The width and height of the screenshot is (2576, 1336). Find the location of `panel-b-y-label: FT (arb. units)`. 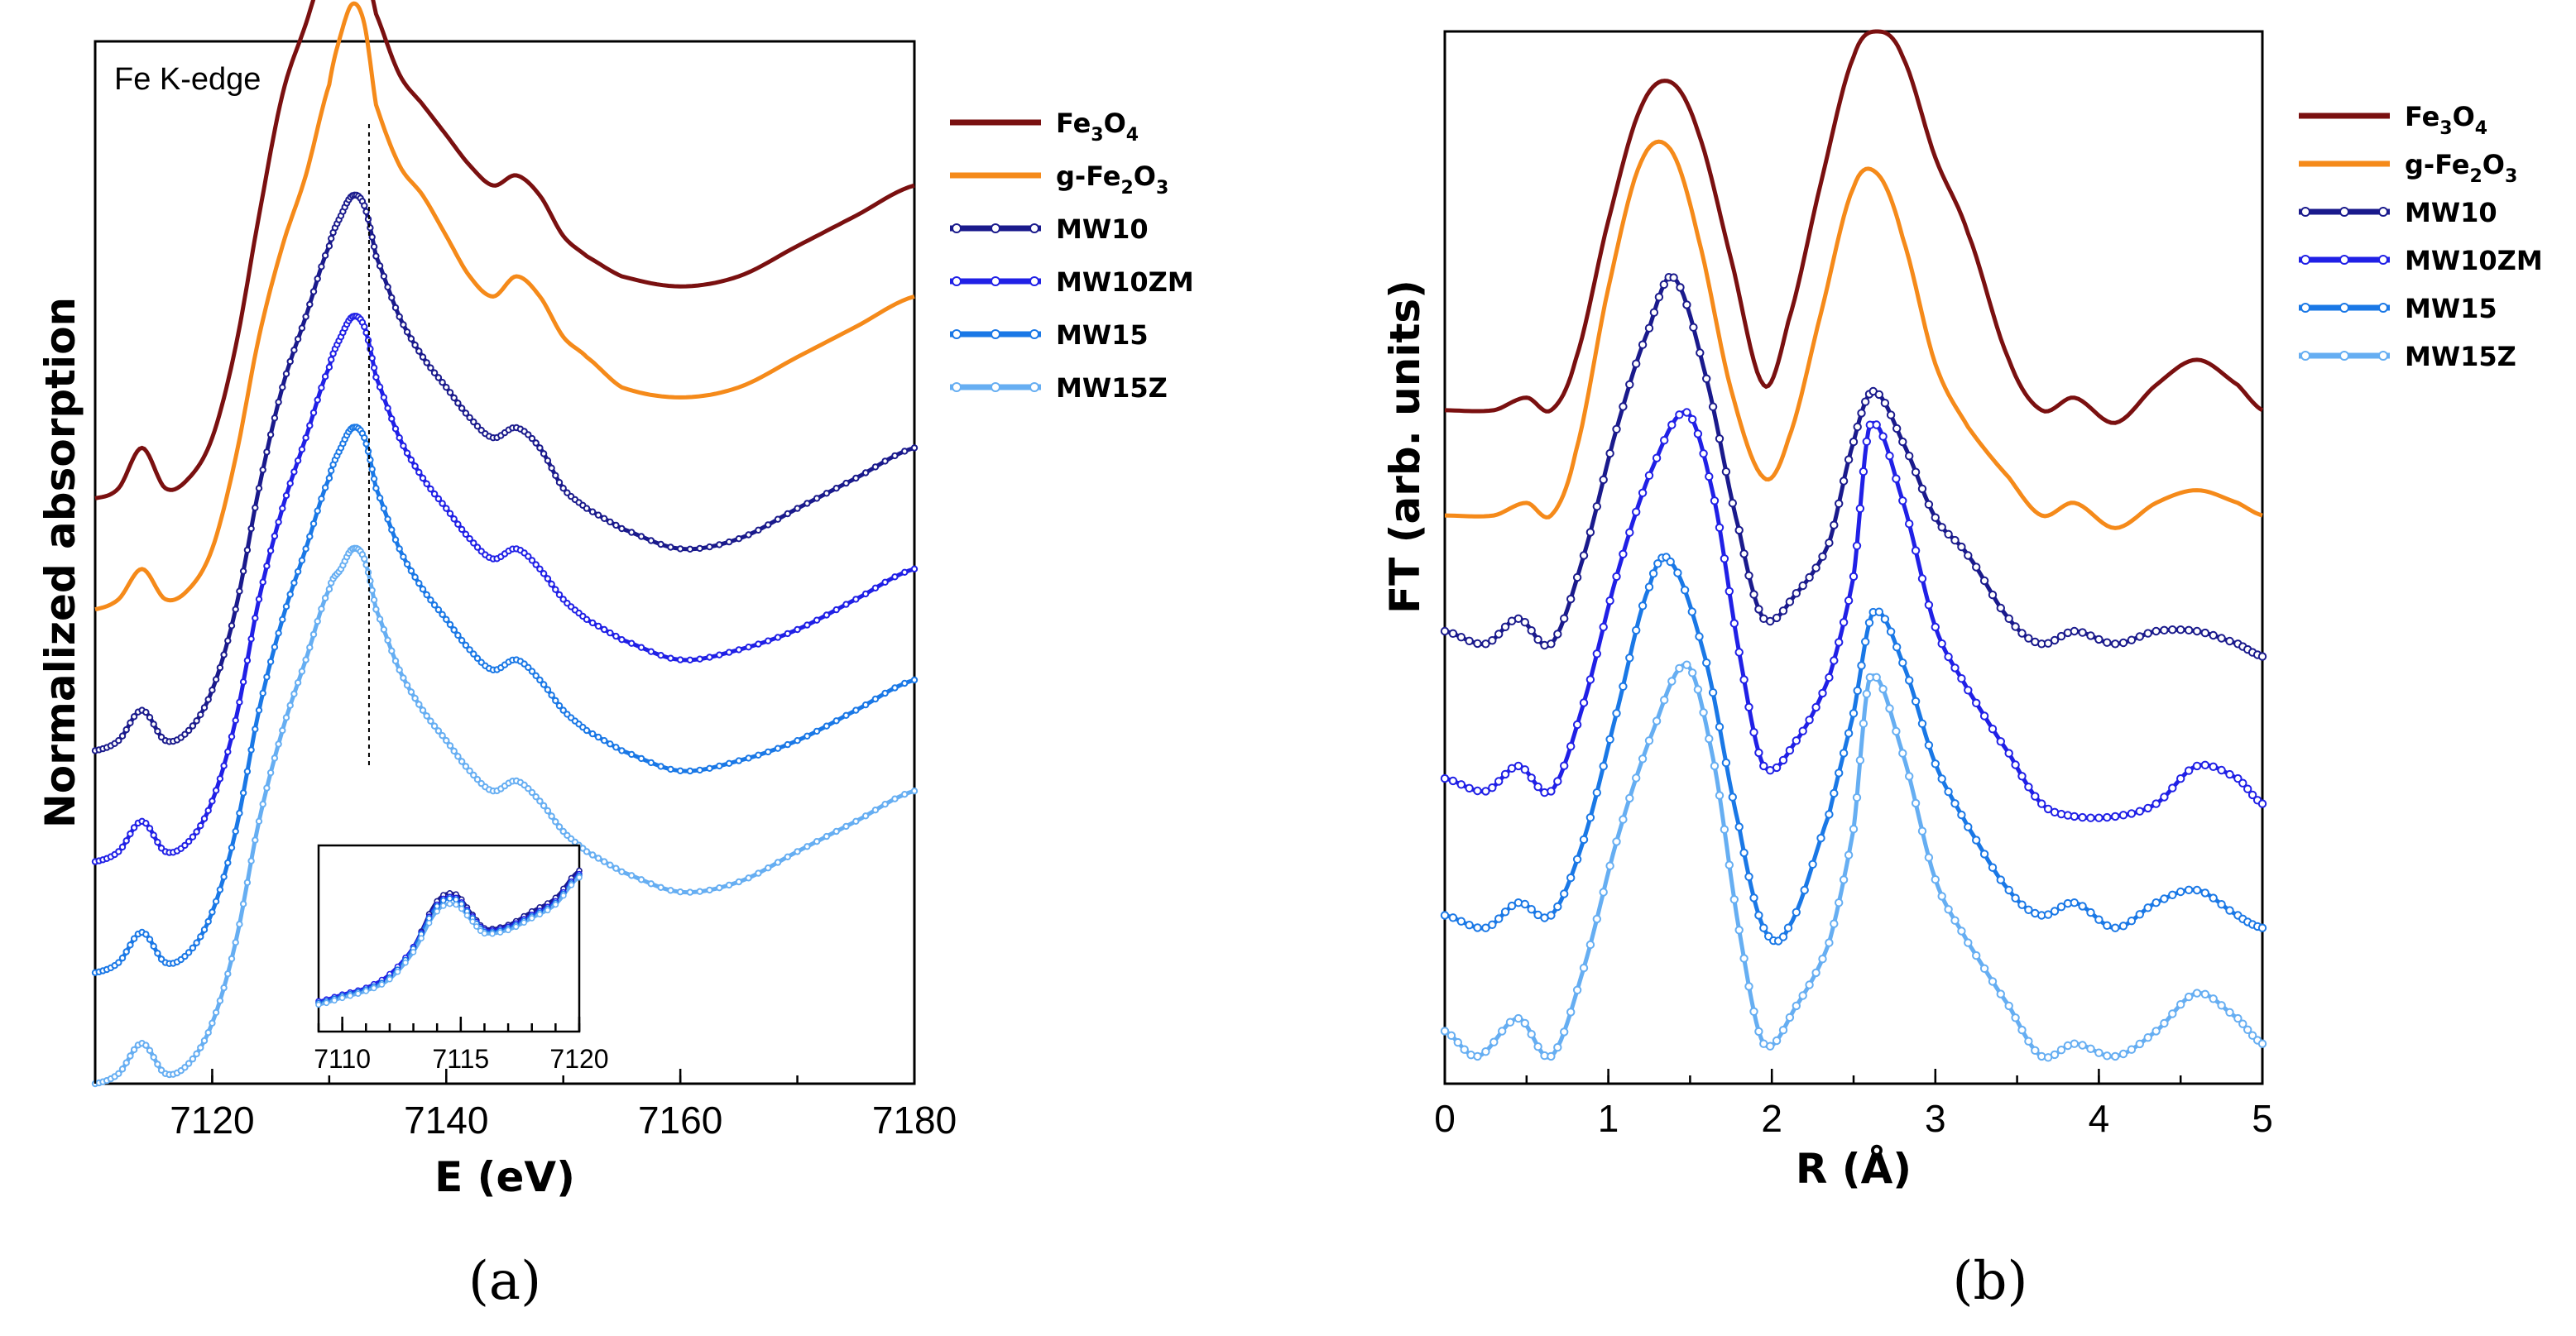

panel-b-y-label: FT (arb. units) is located at coordinates (1405, 447).